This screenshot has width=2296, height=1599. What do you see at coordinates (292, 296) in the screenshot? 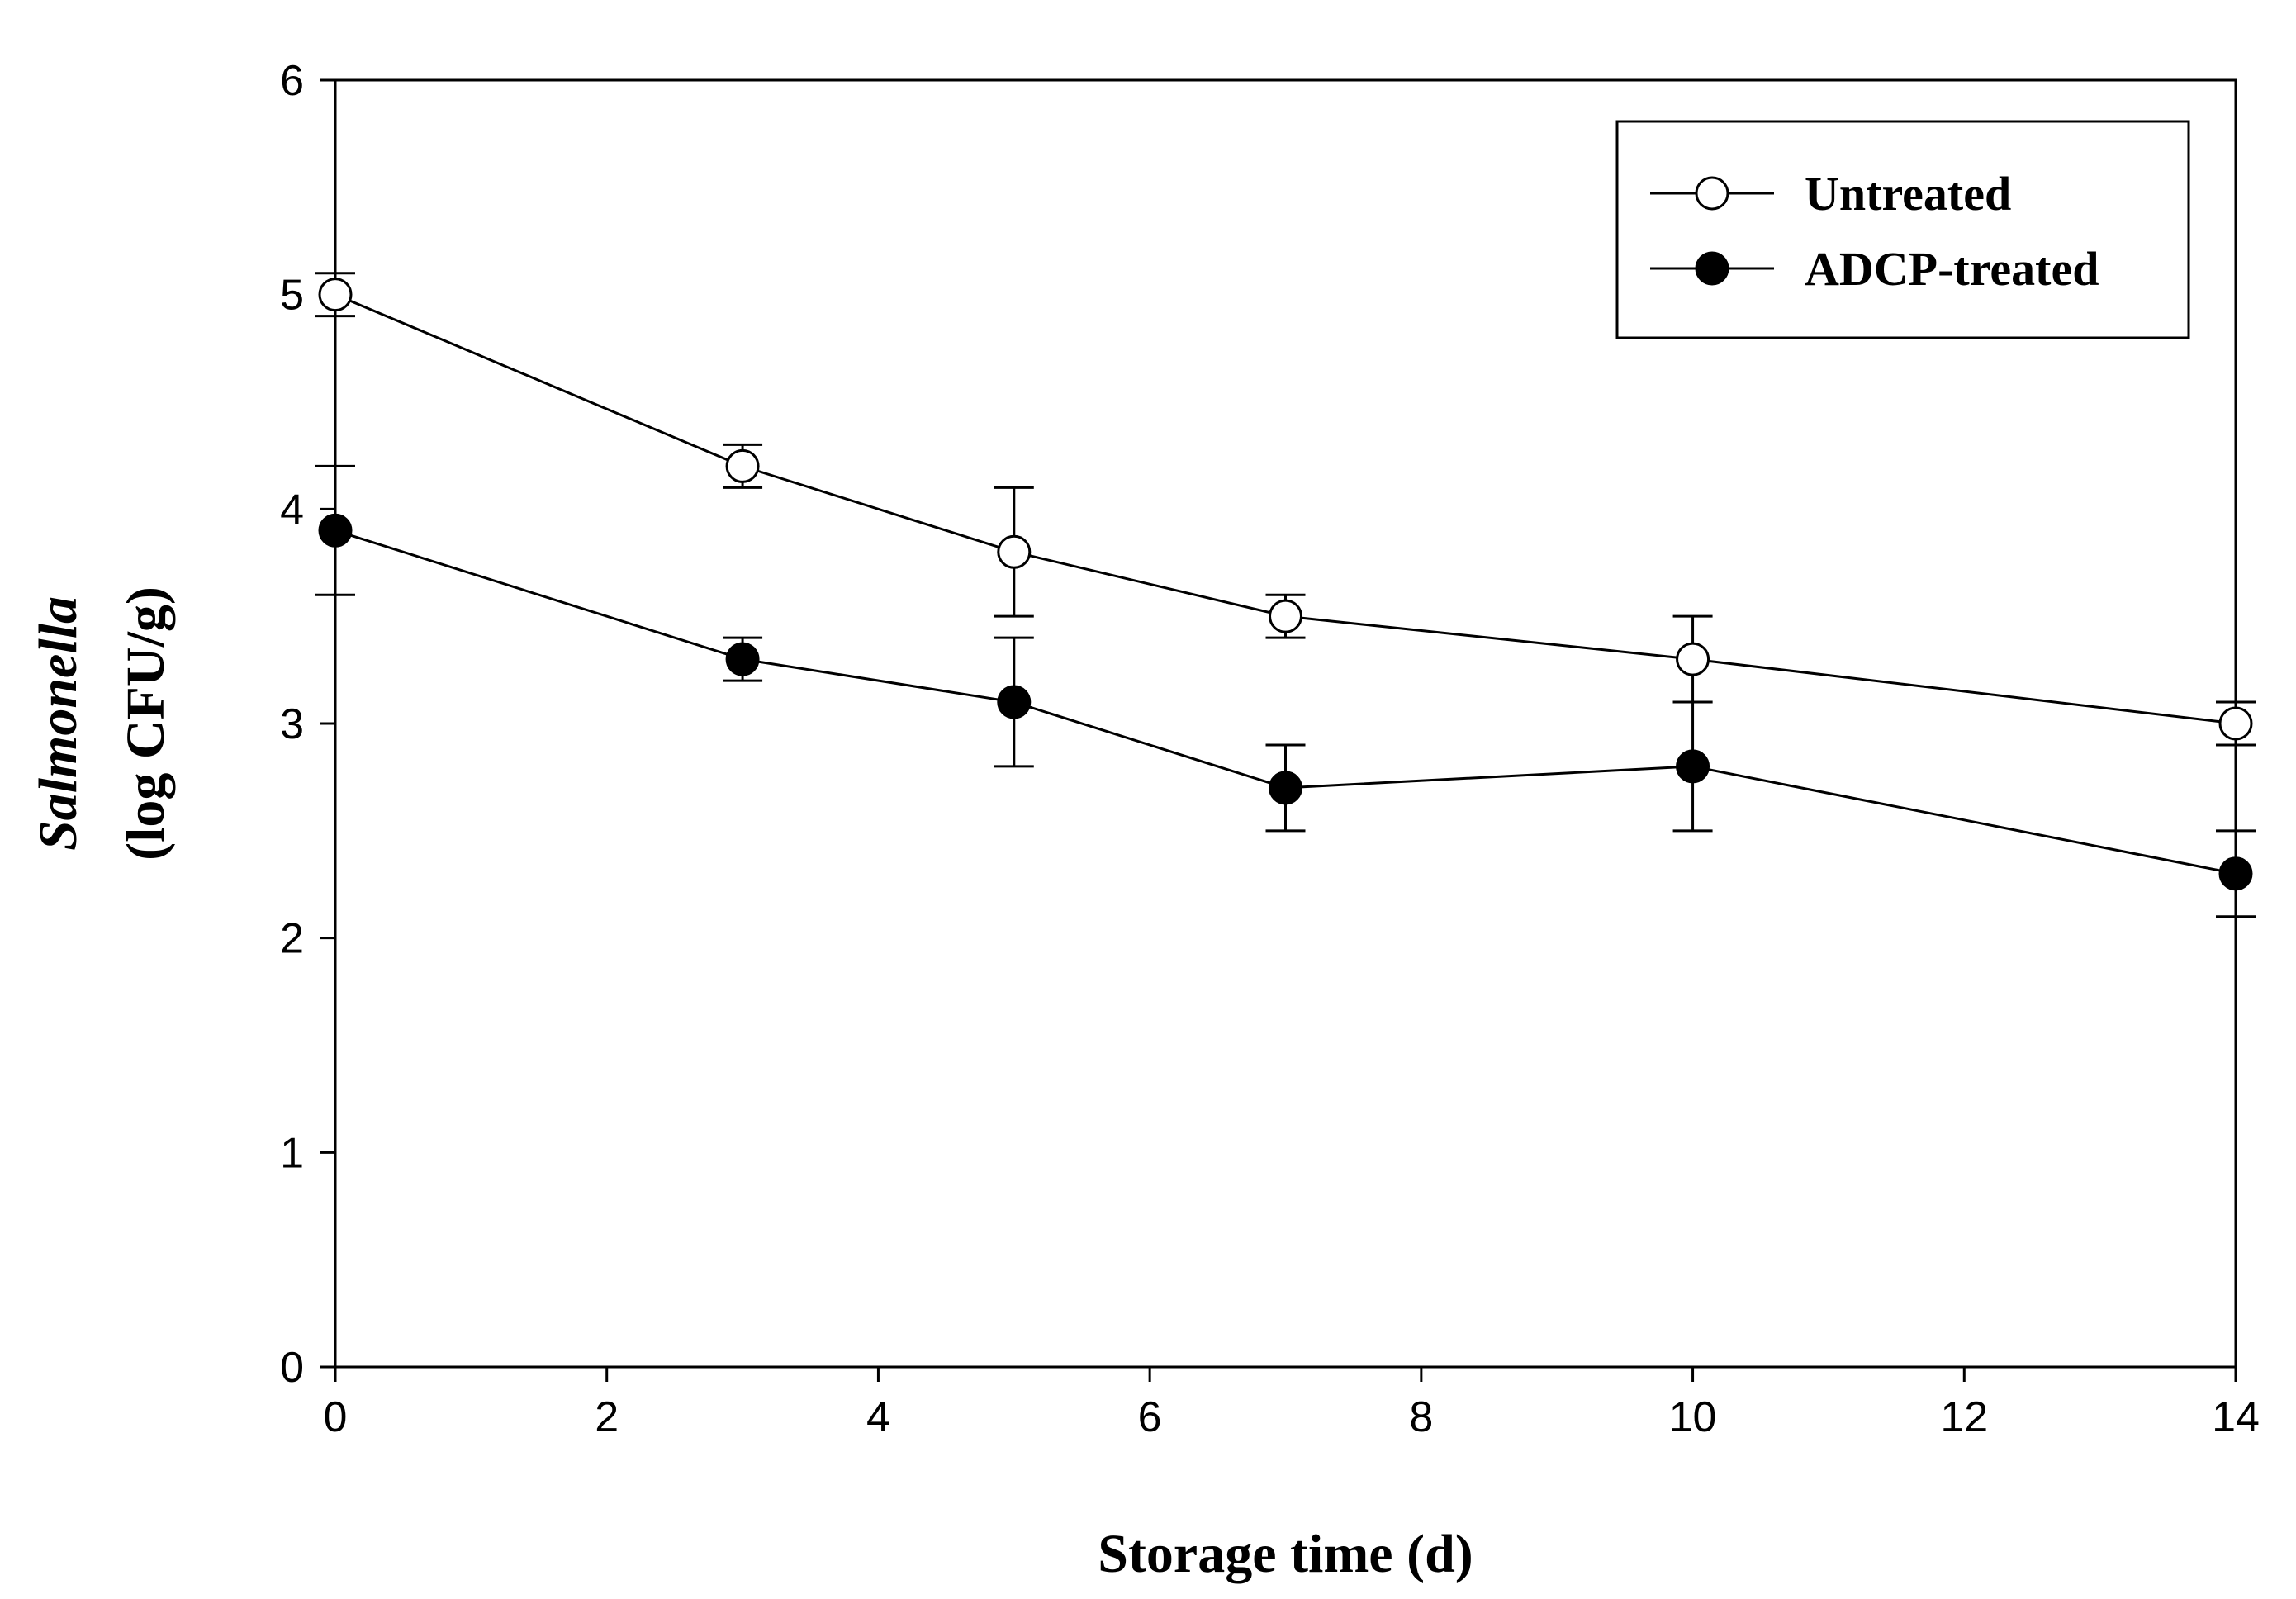
I see `y-tick-label: 5` at bounding box center [292, 296].